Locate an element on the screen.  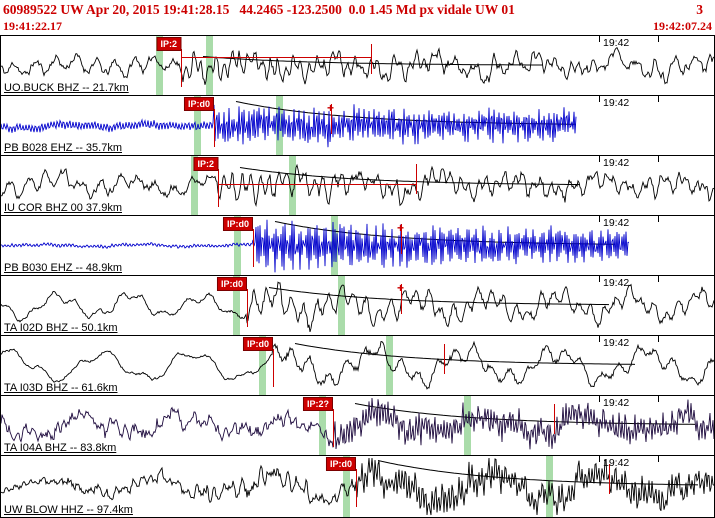
waveform-panel: IP:2 19:42 UO.BUCK BHZ -- 21.7km is located at coordinates (357, 66).